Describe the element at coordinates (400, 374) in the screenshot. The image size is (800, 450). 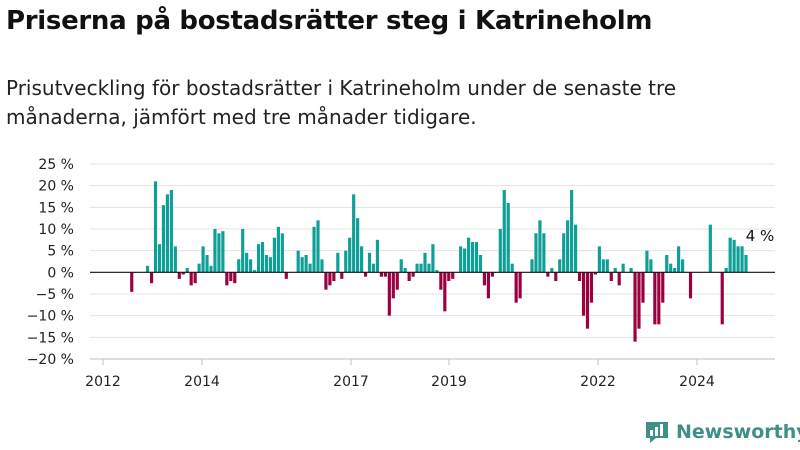
I see `x-axis-ticks: 2012 2014 2017 2019 2022 2024` at that location.